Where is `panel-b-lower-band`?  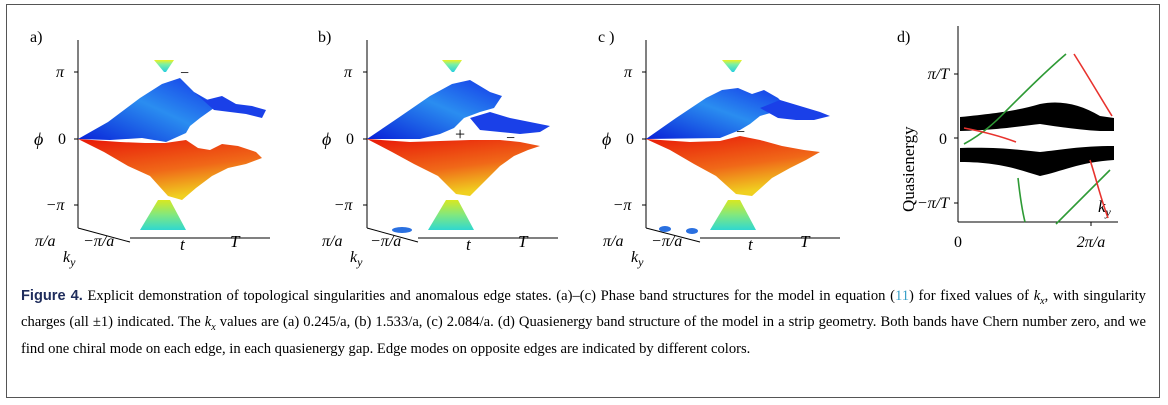
panel-b-lower-band is located at coordinates (453, 167).